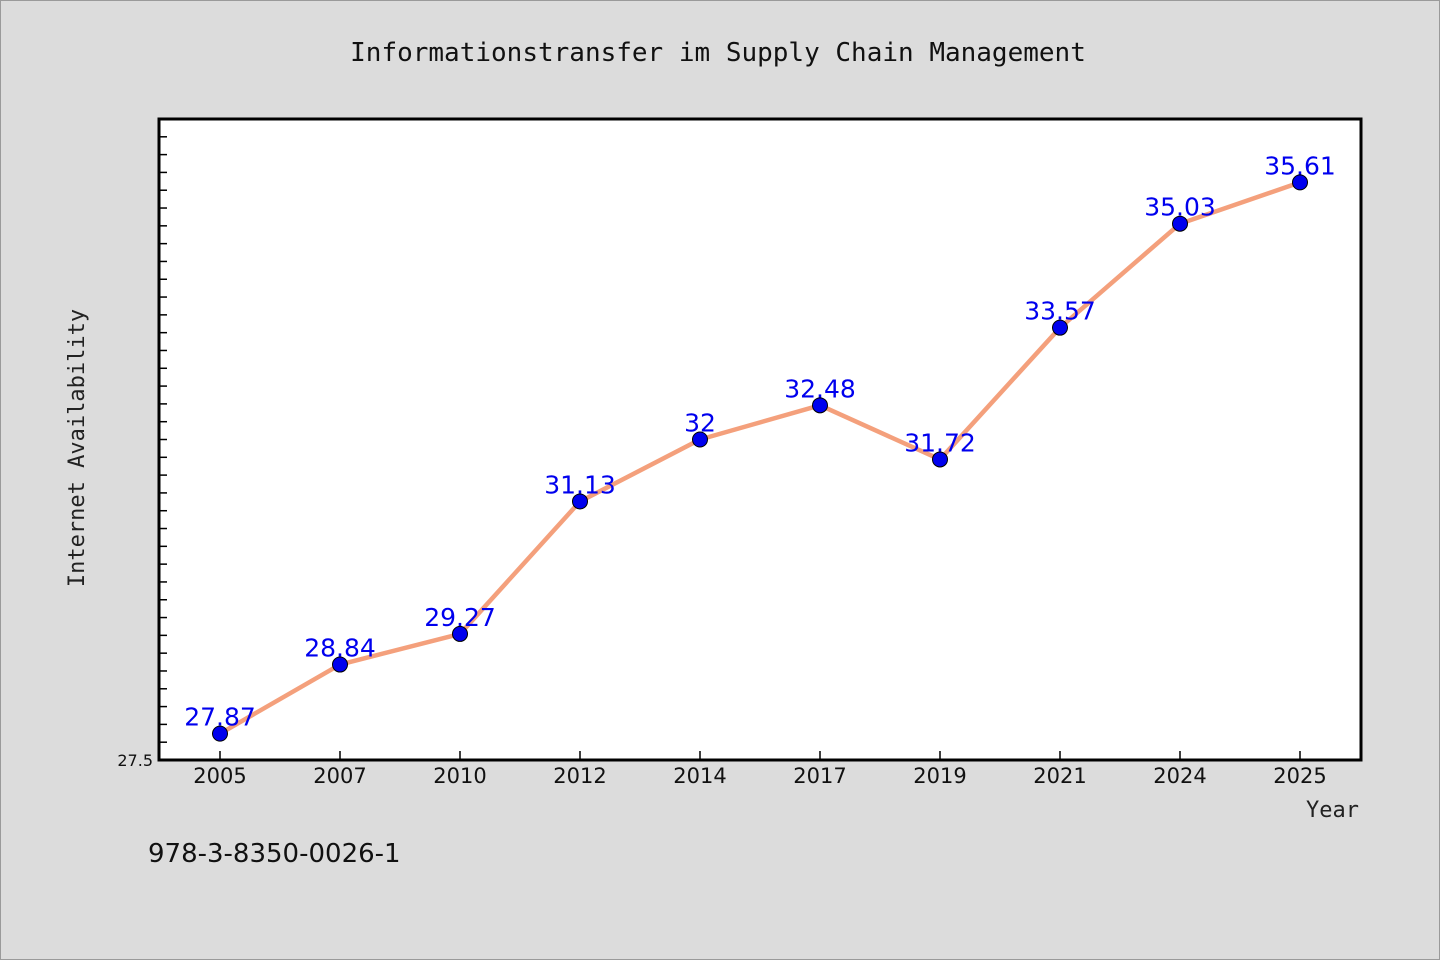  What do you see at coordinates (274, 854) in the screenshot?
I see `isbn-text: 978-3-8350-0026-1` at bounding box center [274, 854].